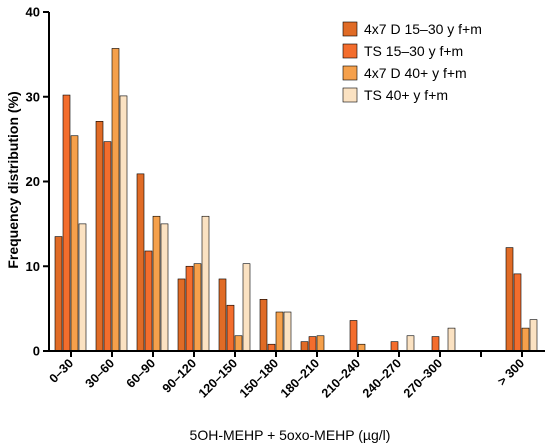 The width and height of the screenshot is (550, 448). I want to click on x-tick-label: 270–300, so click(423, 378).